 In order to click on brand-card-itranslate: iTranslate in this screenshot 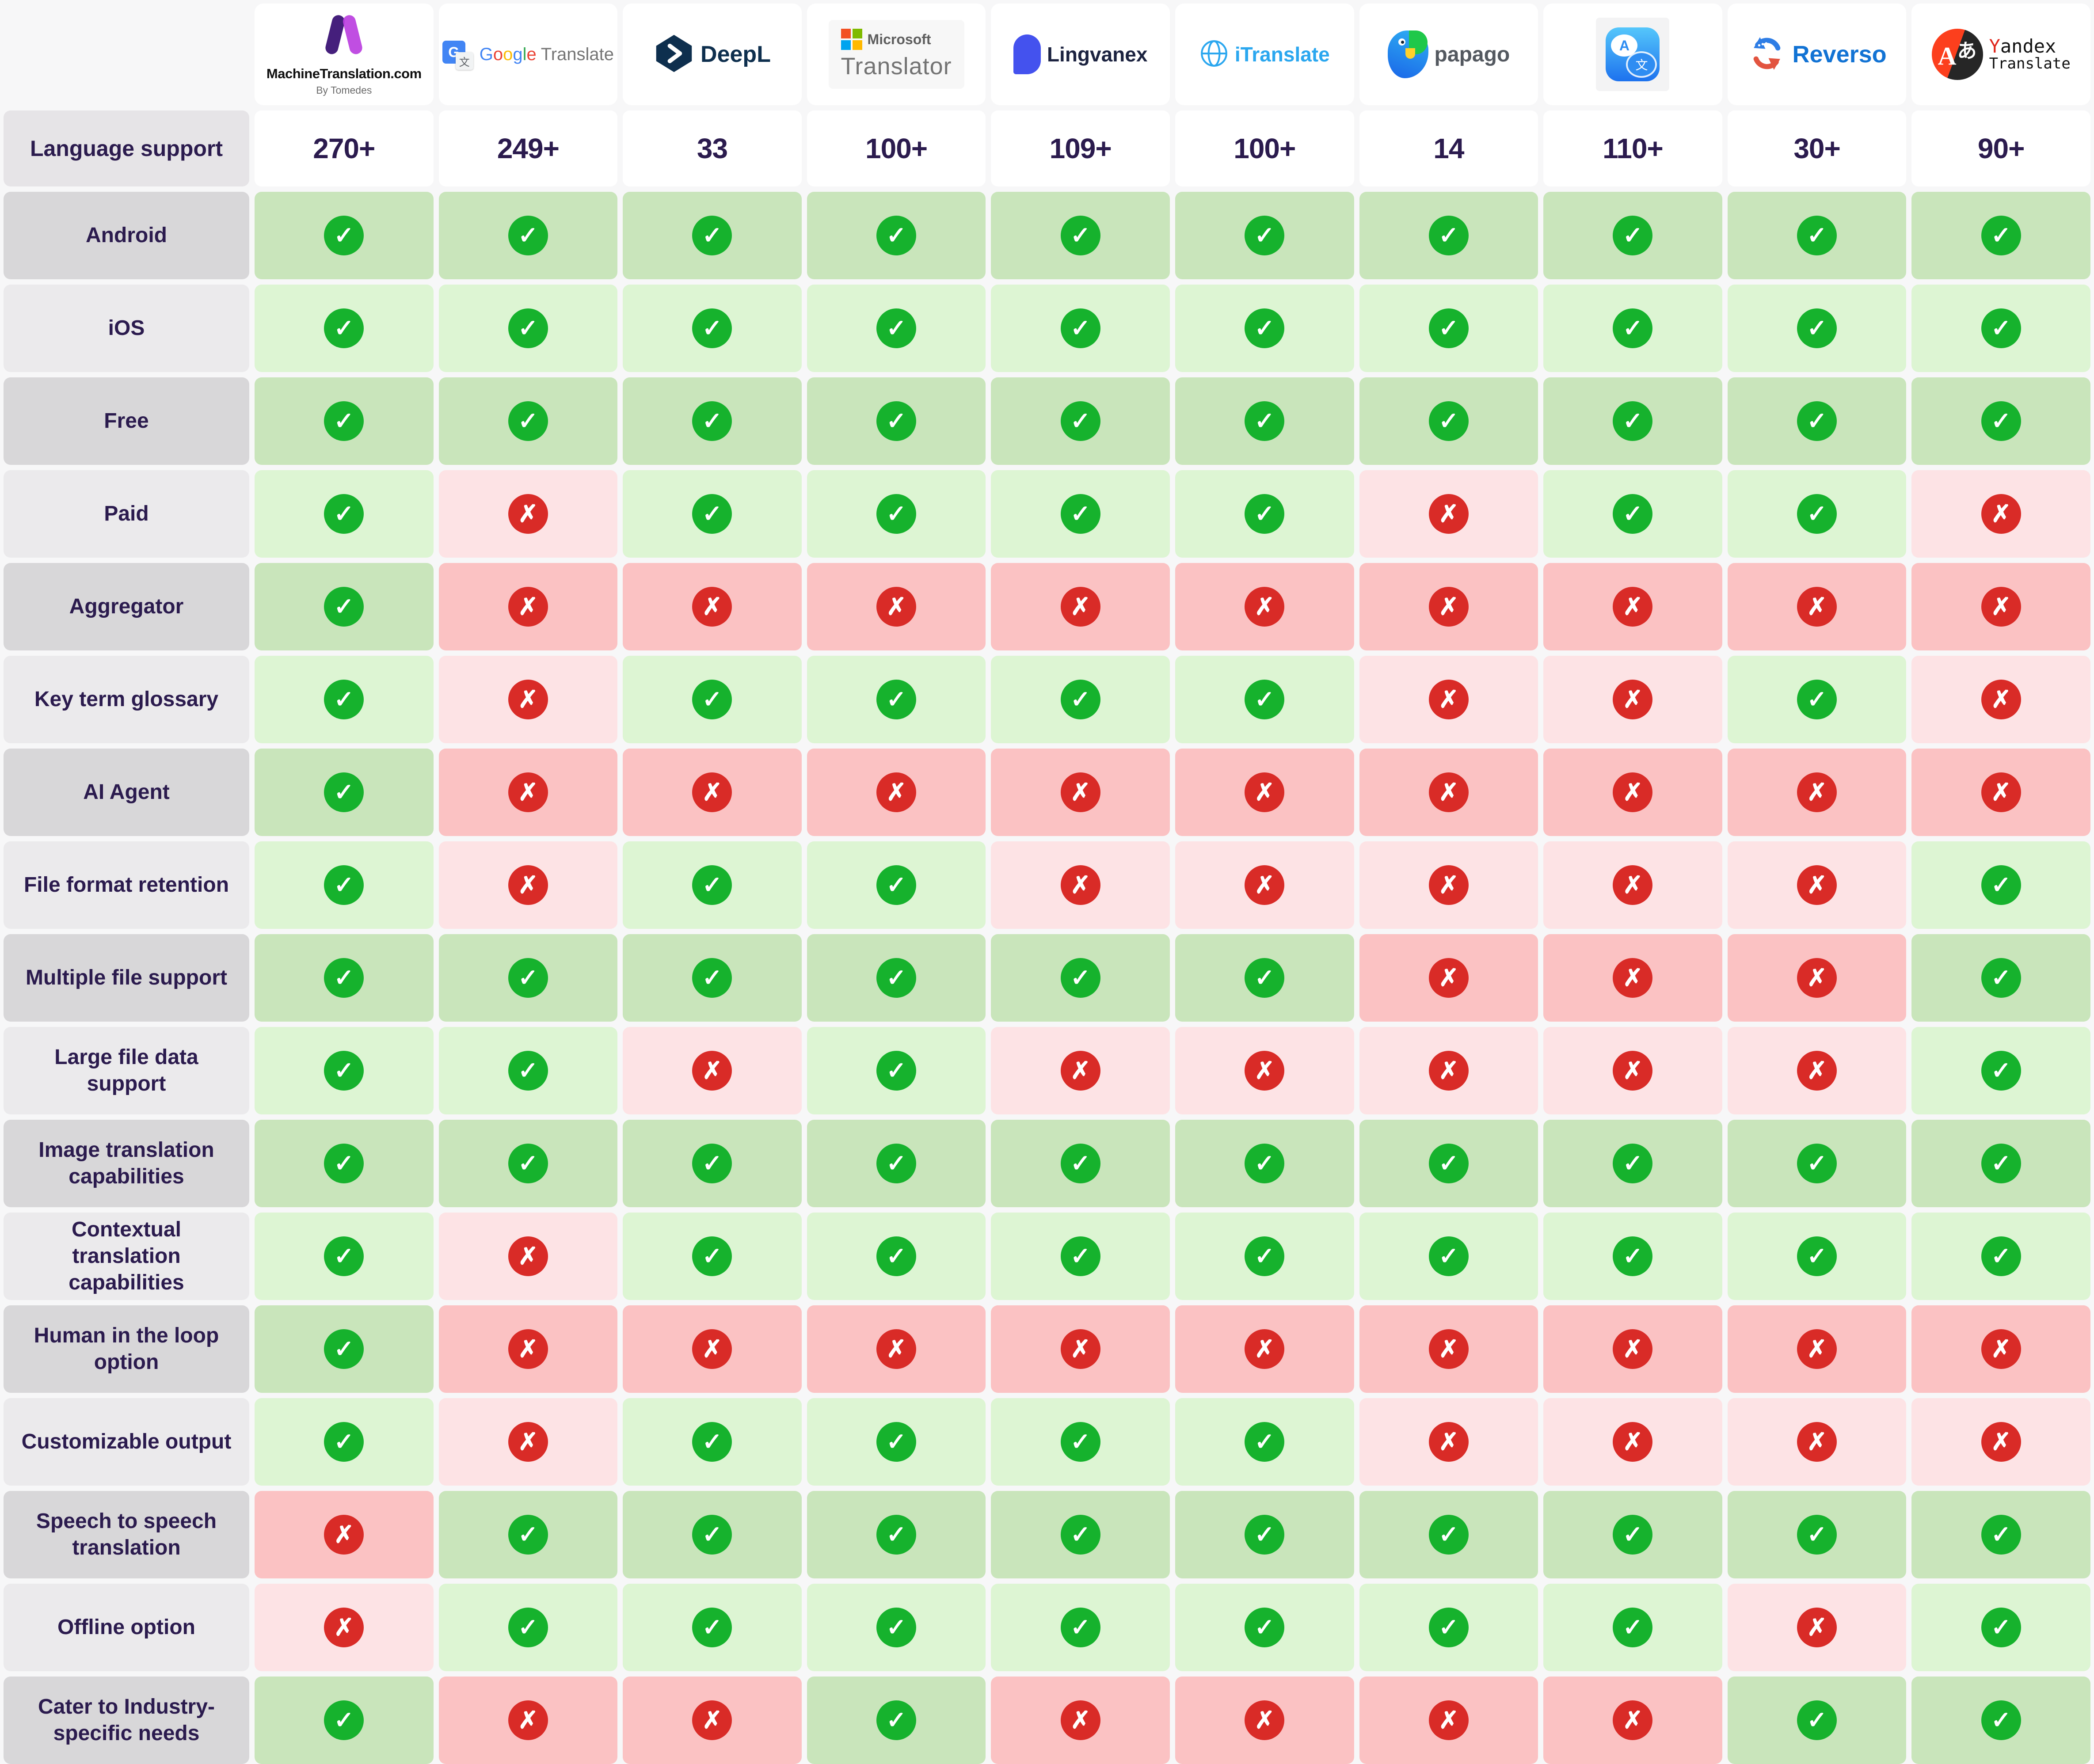, I will do `click(1264, 55)`.